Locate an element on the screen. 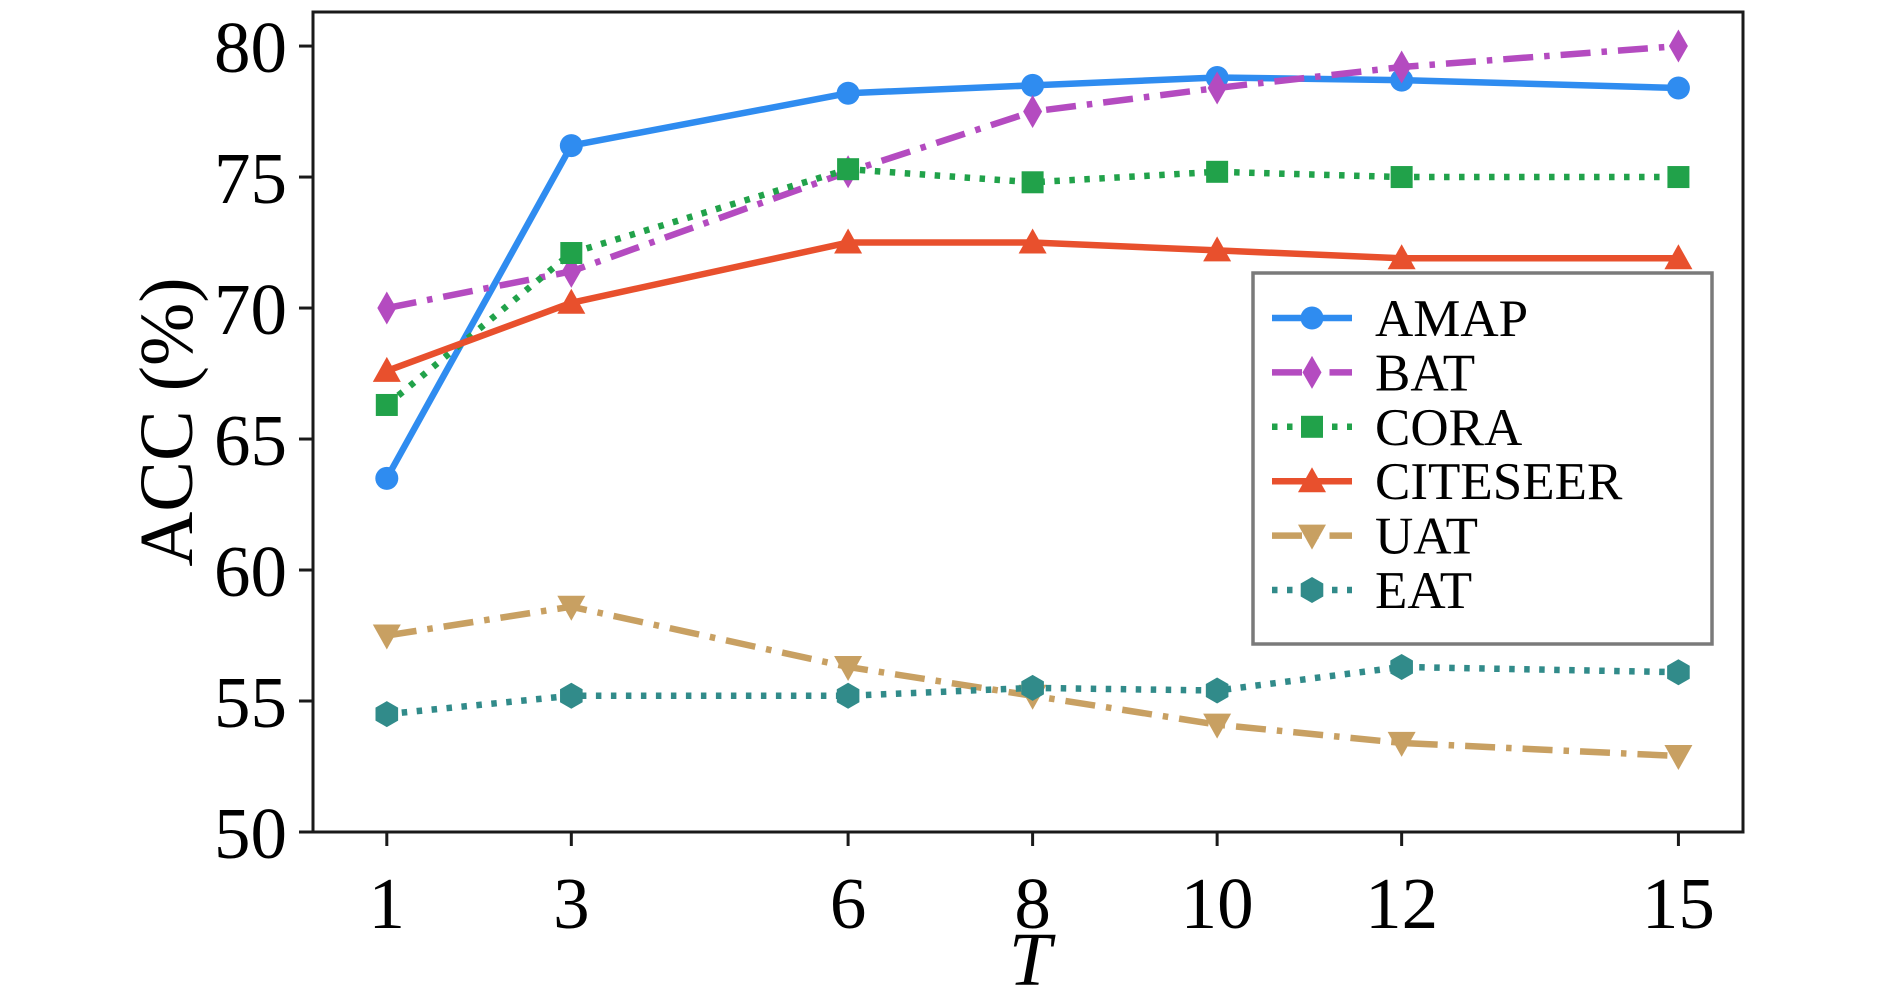  data-point-AMAP-T8 is located at coordinates (1033, 85).